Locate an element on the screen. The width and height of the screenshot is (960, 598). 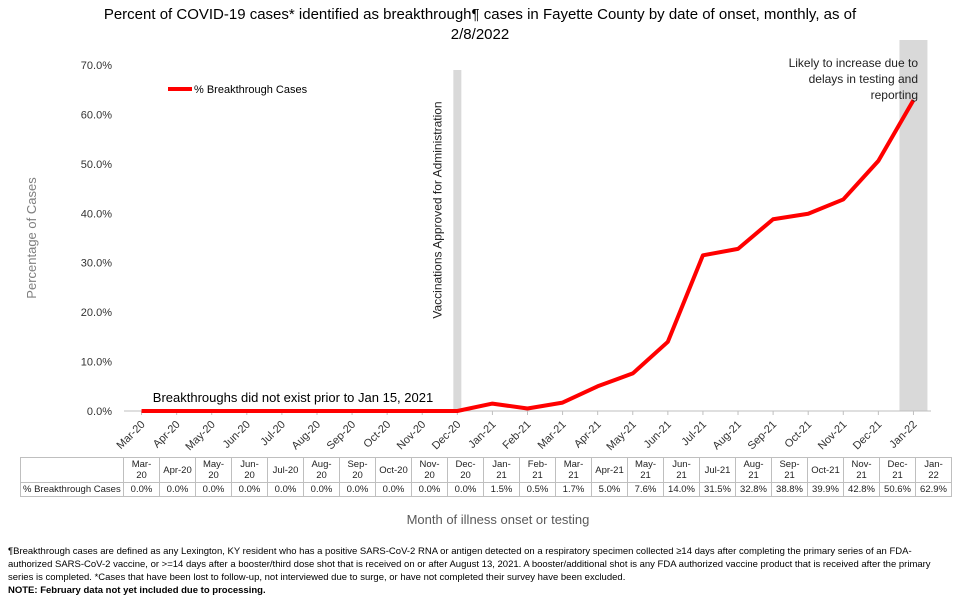
table-header-cell: Oct-21 is located at coordinates (825, 470).